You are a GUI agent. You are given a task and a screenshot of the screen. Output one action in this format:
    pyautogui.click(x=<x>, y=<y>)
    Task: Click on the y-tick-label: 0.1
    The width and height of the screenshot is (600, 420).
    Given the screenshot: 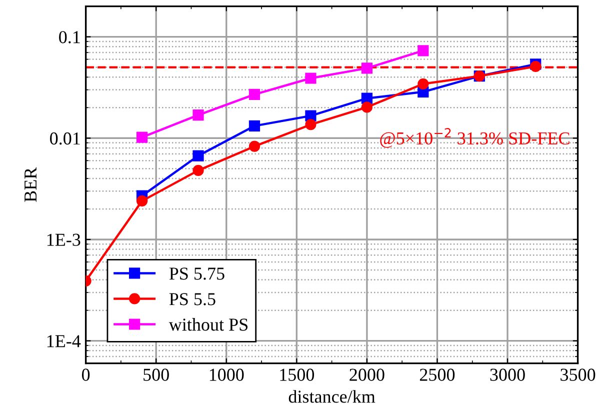 What is the action you would take?
    pyautogui.click(x=69, y=37)
    